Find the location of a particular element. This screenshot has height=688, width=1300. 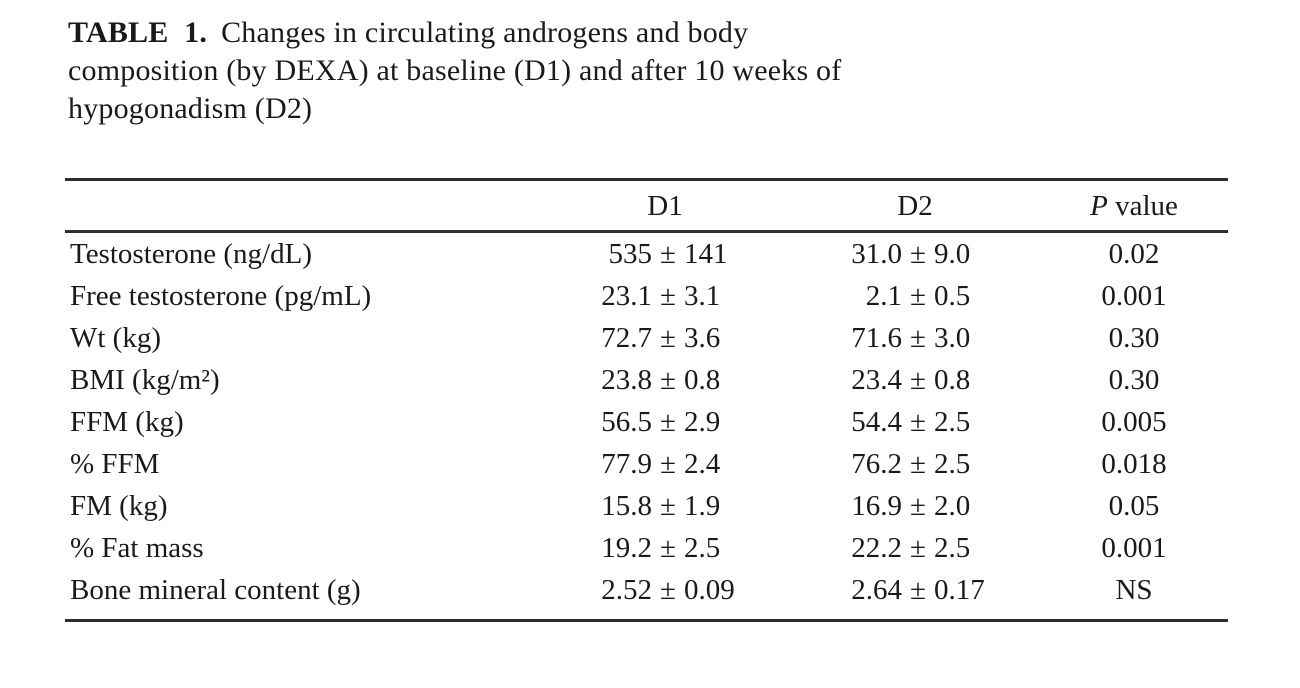

d2-value-cell: 31.0 ±9.0 is located at coordinates (915, 254).